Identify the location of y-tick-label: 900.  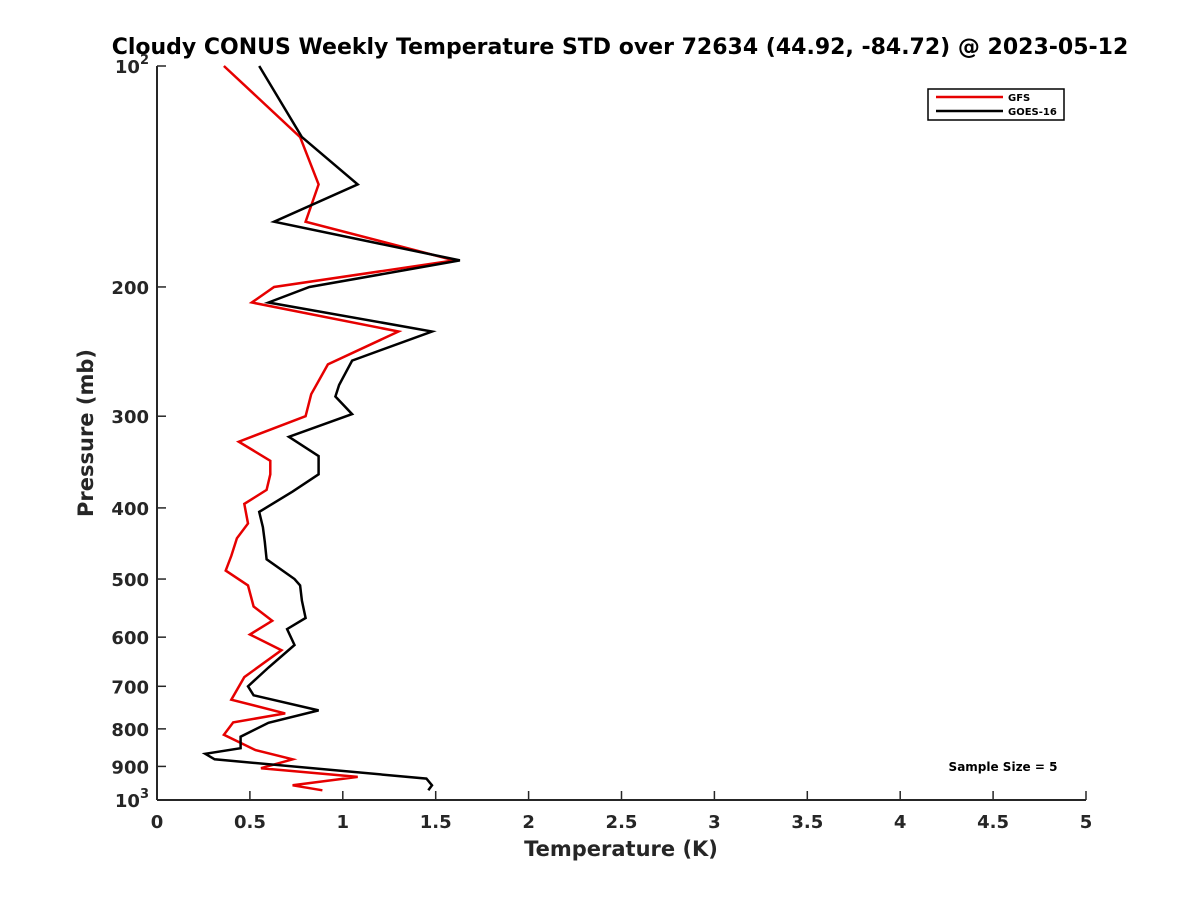
(130, 767).